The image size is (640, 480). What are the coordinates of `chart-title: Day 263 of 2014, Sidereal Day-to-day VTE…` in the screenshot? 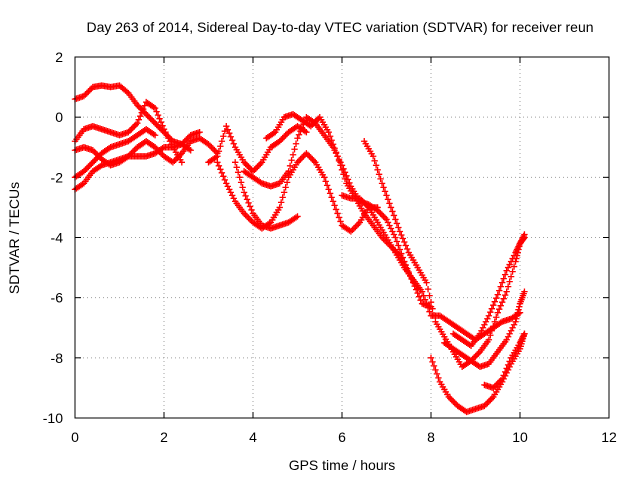 It's located at (339, 27).